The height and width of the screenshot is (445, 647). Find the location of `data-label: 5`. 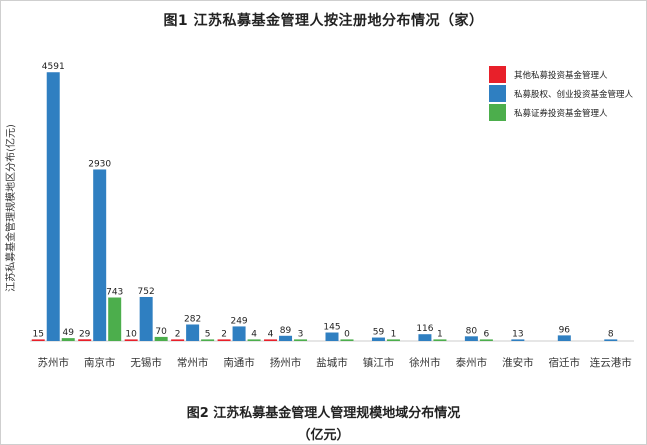

data-label: 5 is located at coordinates (208, 334).